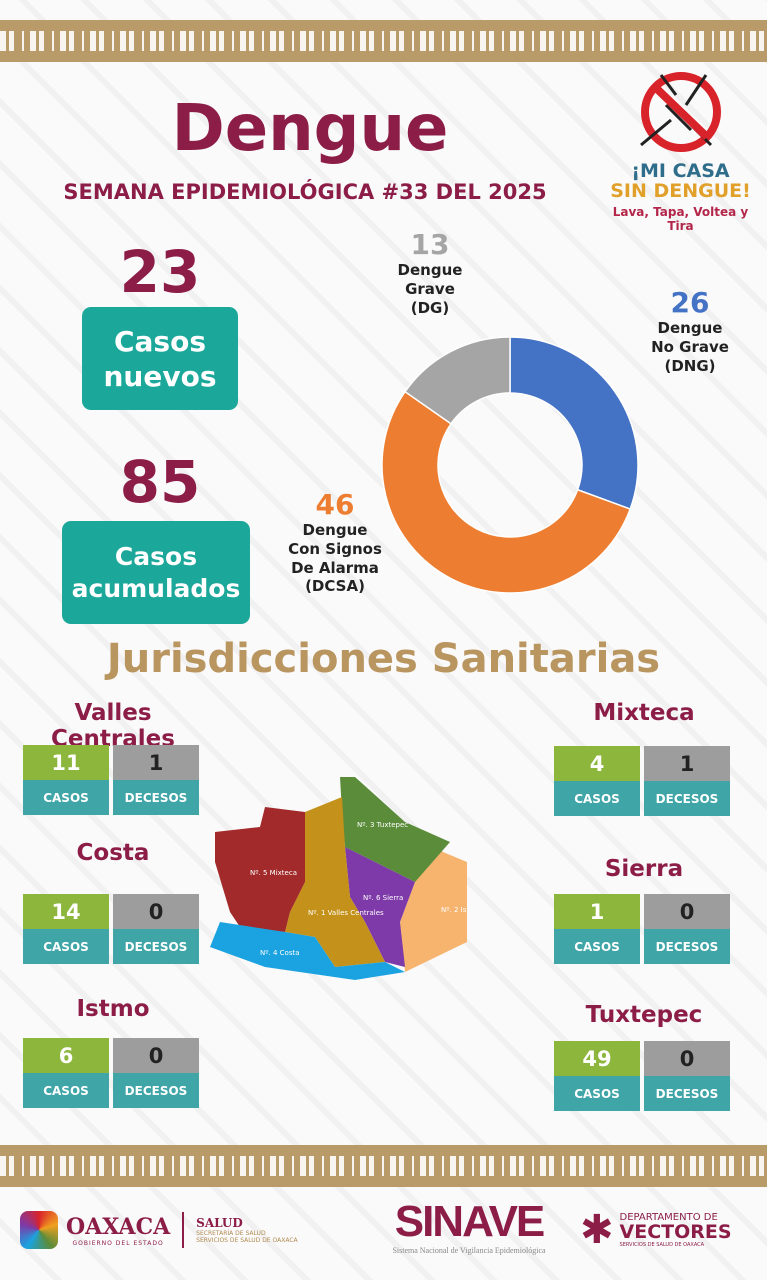 The height and width of the screenshot is (1280, 767). What do you see at coordinates (680, 171) in the screenshot?
I see `campaign-line1: ¡MI CASA` at bounding box center [680, 171].